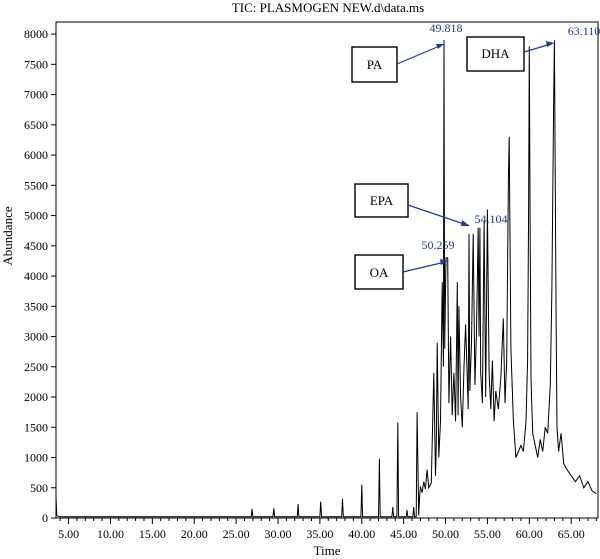 The width and height of the screenshot is (600, 559). What do you see at coordinates (7, 235) in the screenshot?
I see `y-axis-title: Abundance` at bounding box center [7, 235].